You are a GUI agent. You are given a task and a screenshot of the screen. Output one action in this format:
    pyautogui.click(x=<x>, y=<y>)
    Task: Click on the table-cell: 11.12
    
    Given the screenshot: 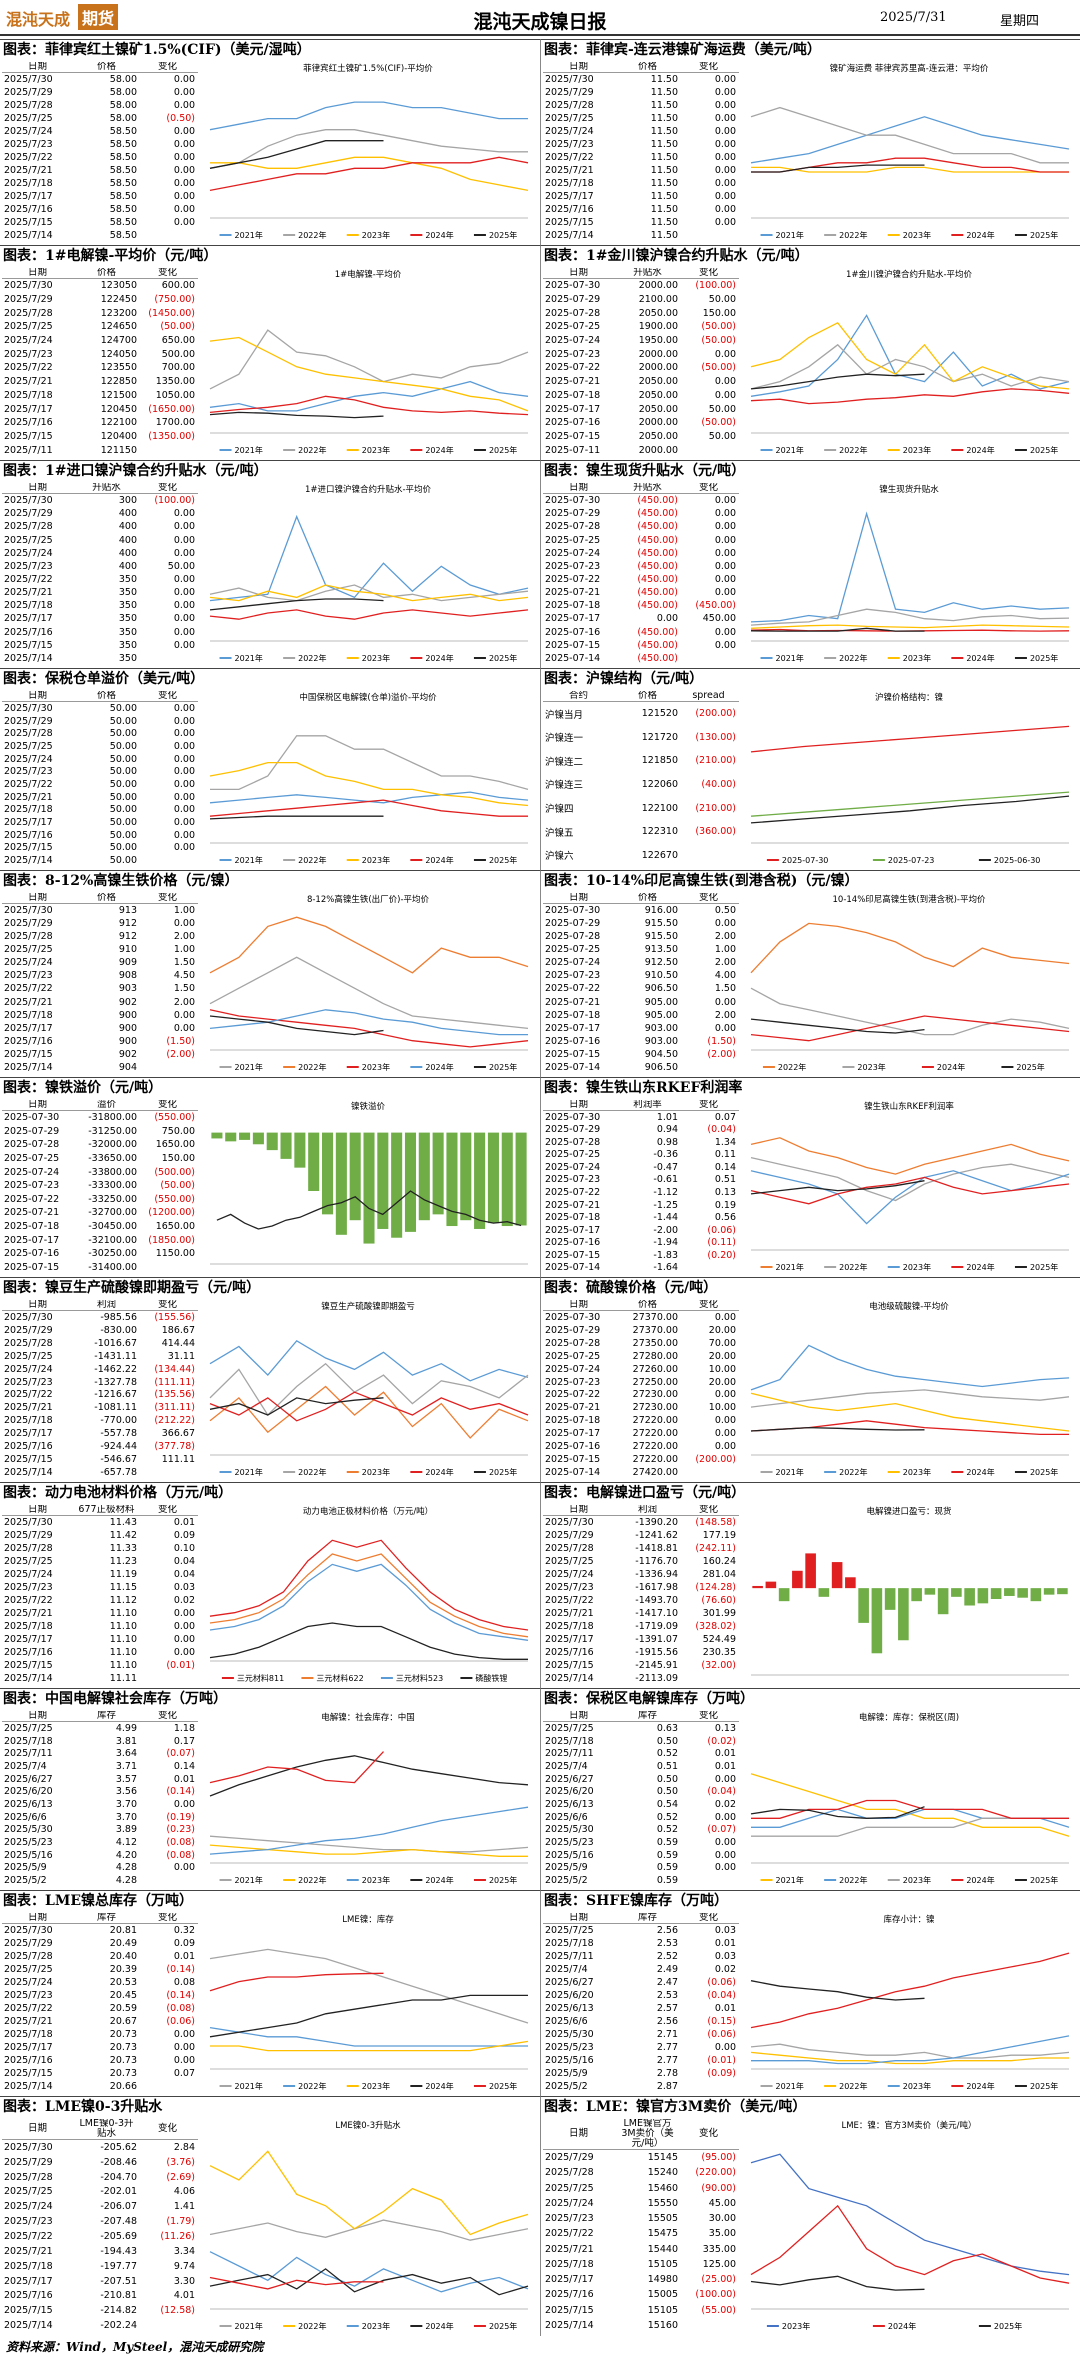 What is the action you would take?
    pyautogui.click(x=123, y=1600)
    